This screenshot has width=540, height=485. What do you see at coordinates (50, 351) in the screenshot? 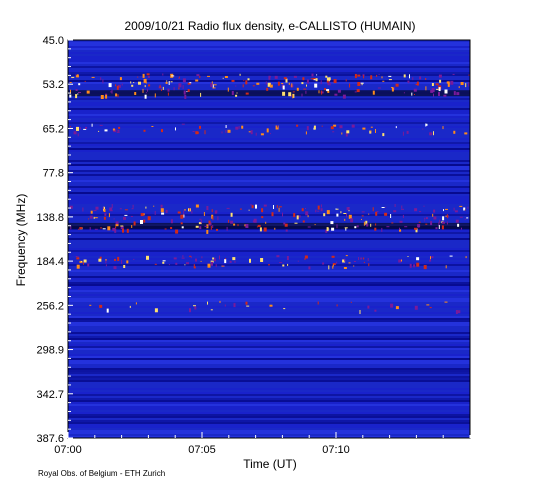
I see `y-tick-label: 298.9` at bounding box center [50, 351].